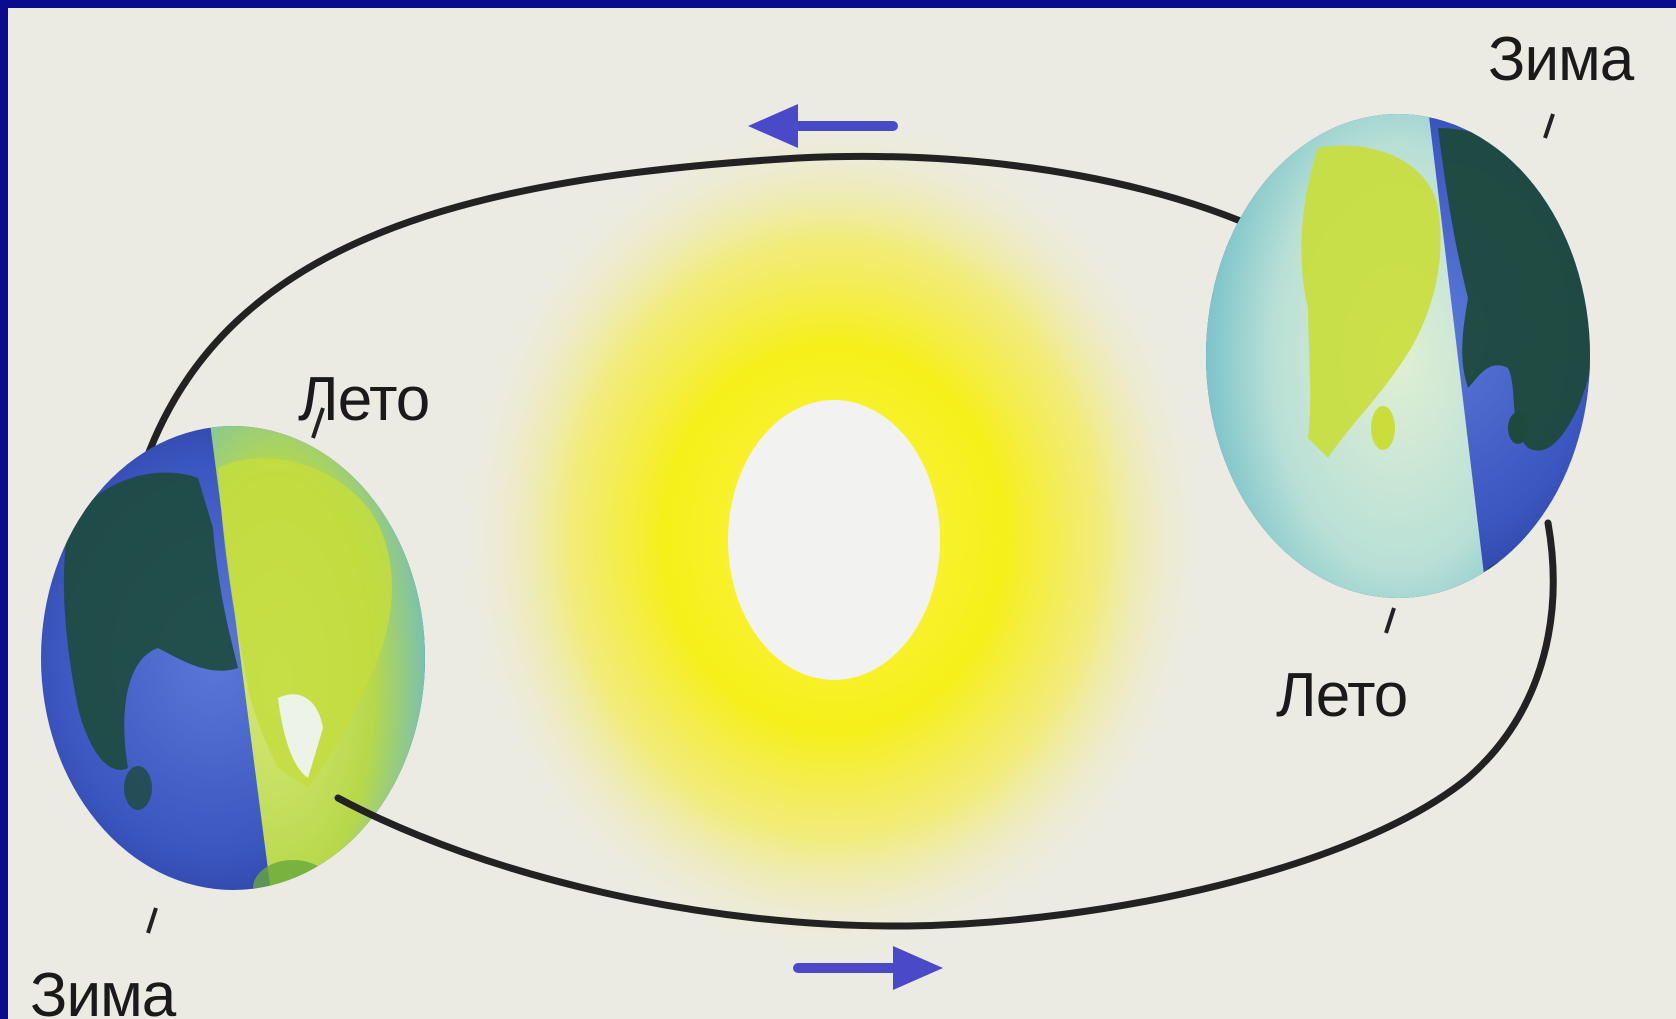 The image size is (1676, 1019). Describe the element at coordinates (1341, 695) in the screenshot. I see `right-earth-lower-label: Лето` at that location.